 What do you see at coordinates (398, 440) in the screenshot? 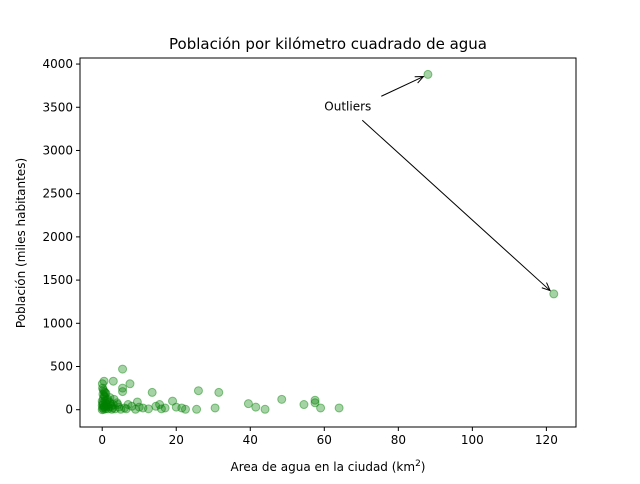
I see `x-tick-label: 80` at bounding box center [398, 440].